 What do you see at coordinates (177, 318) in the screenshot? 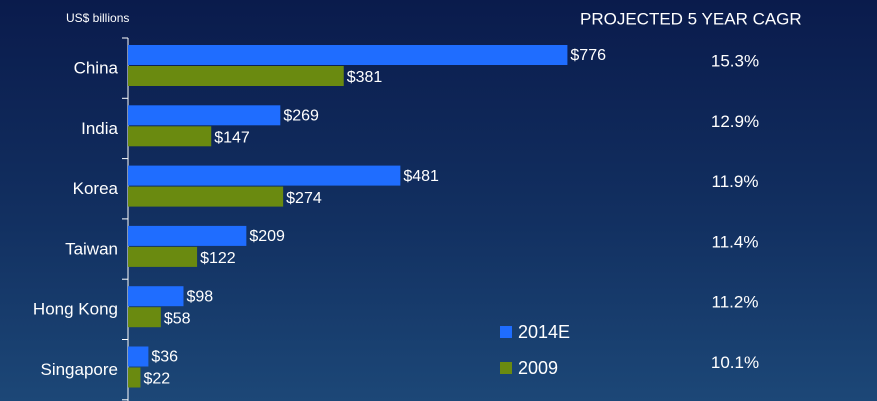
I see `value-label: $58` at bounding box center [177, 318].